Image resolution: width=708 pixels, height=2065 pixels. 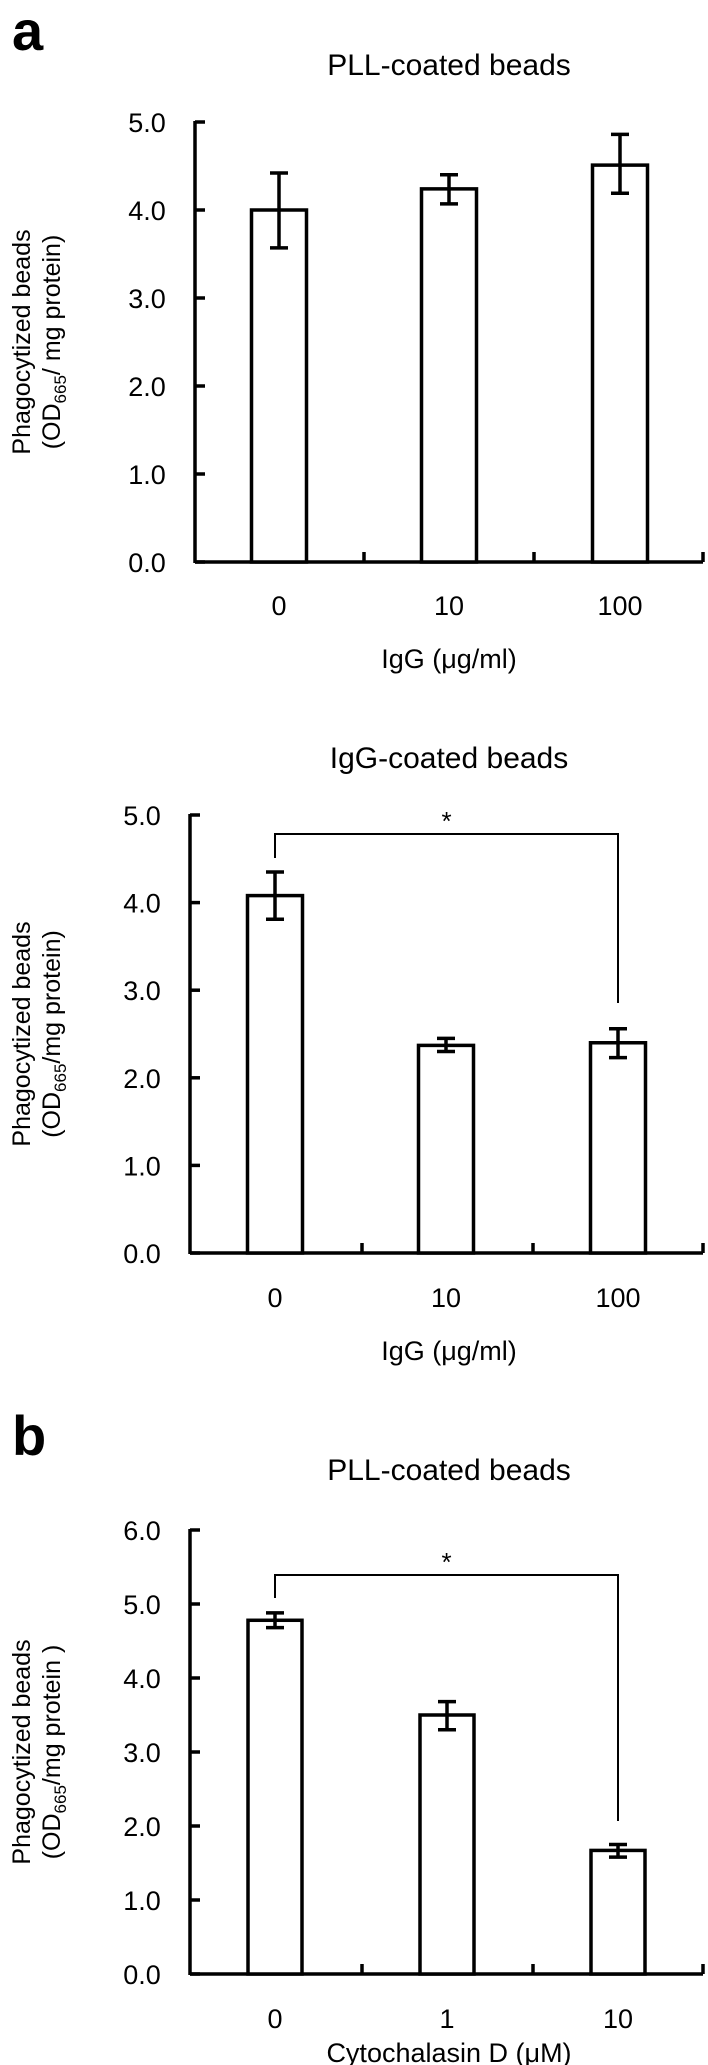 I want to click on x-tick-label: 1, so click(x=446, y=2019).